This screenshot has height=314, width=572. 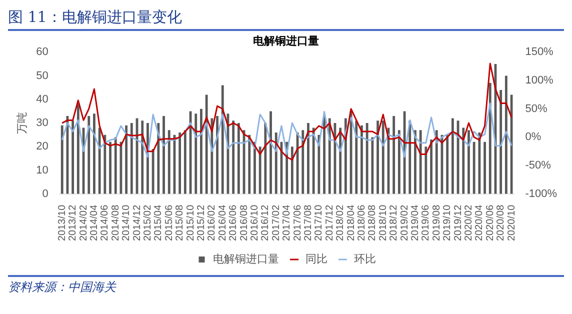 I want to click on y-tick-label: 30, so click(x=42, y=123).